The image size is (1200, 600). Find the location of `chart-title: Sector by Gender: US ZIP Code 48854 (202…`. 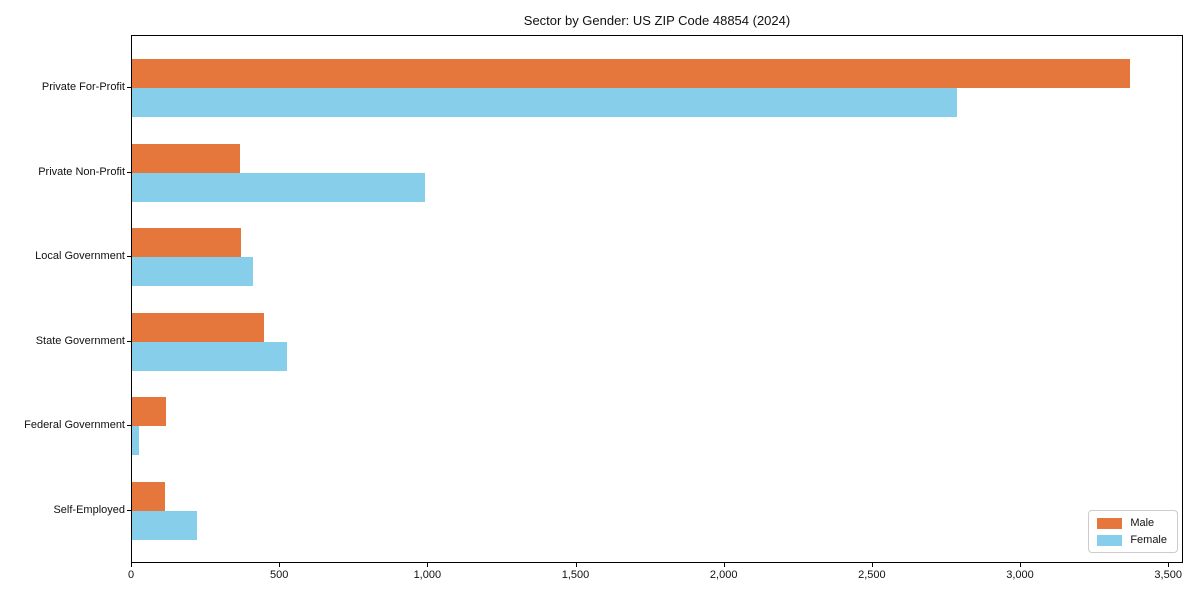

chart-title: Sector by Gender: US ZIP Code 48854 (202… is located at coordinates (657, 20).